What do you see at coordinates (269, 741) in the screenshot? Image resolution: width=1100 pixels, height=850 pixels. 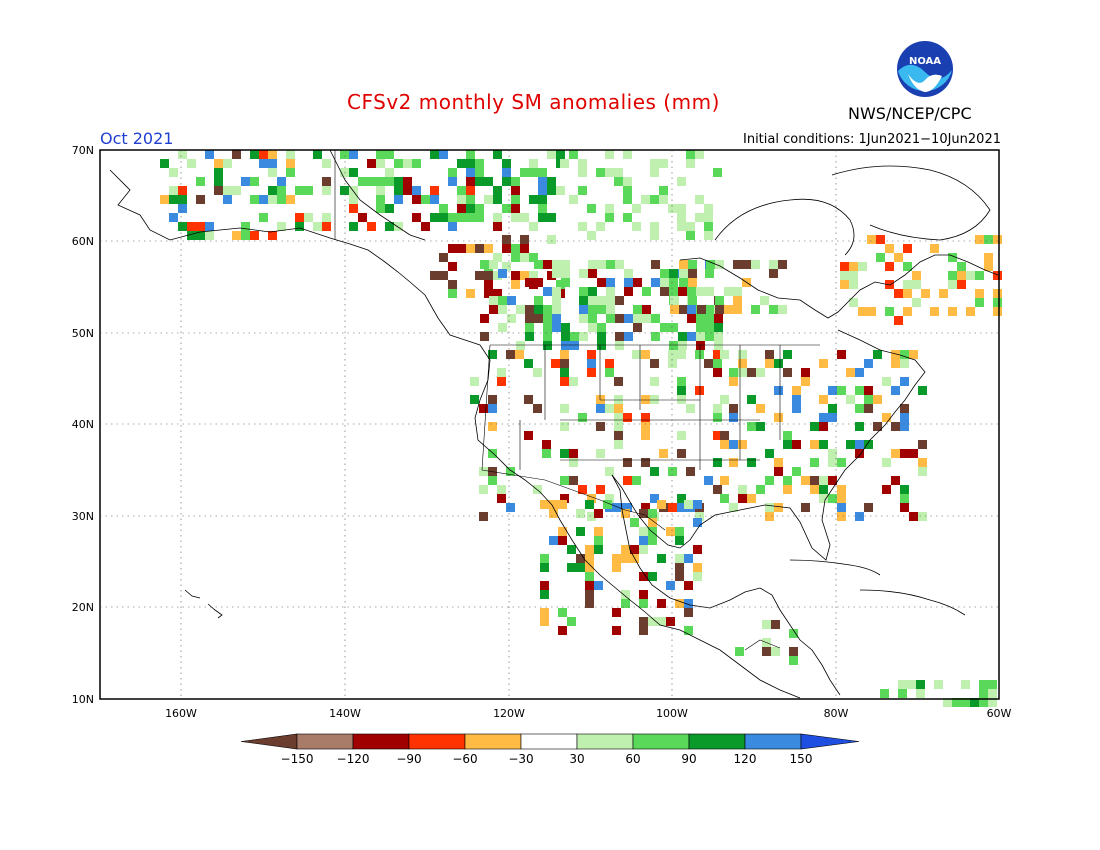 I see `colorbar-arrow-low` at bounding box center [269, 741].